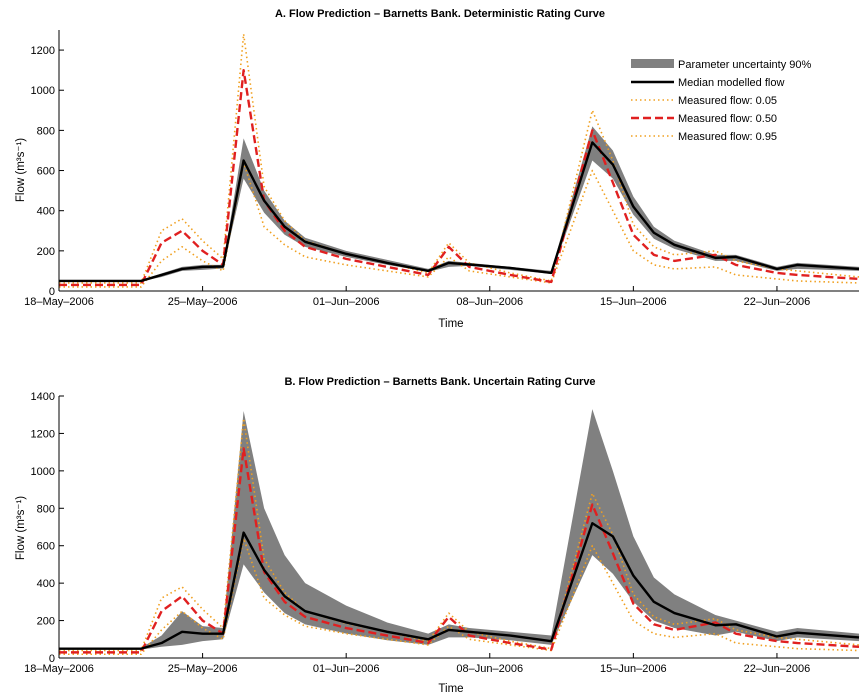 The width and height of the screenshot is (861, 695). I want to click on chart-a-xtick-label: 18–May–2006, so click(59, 302).